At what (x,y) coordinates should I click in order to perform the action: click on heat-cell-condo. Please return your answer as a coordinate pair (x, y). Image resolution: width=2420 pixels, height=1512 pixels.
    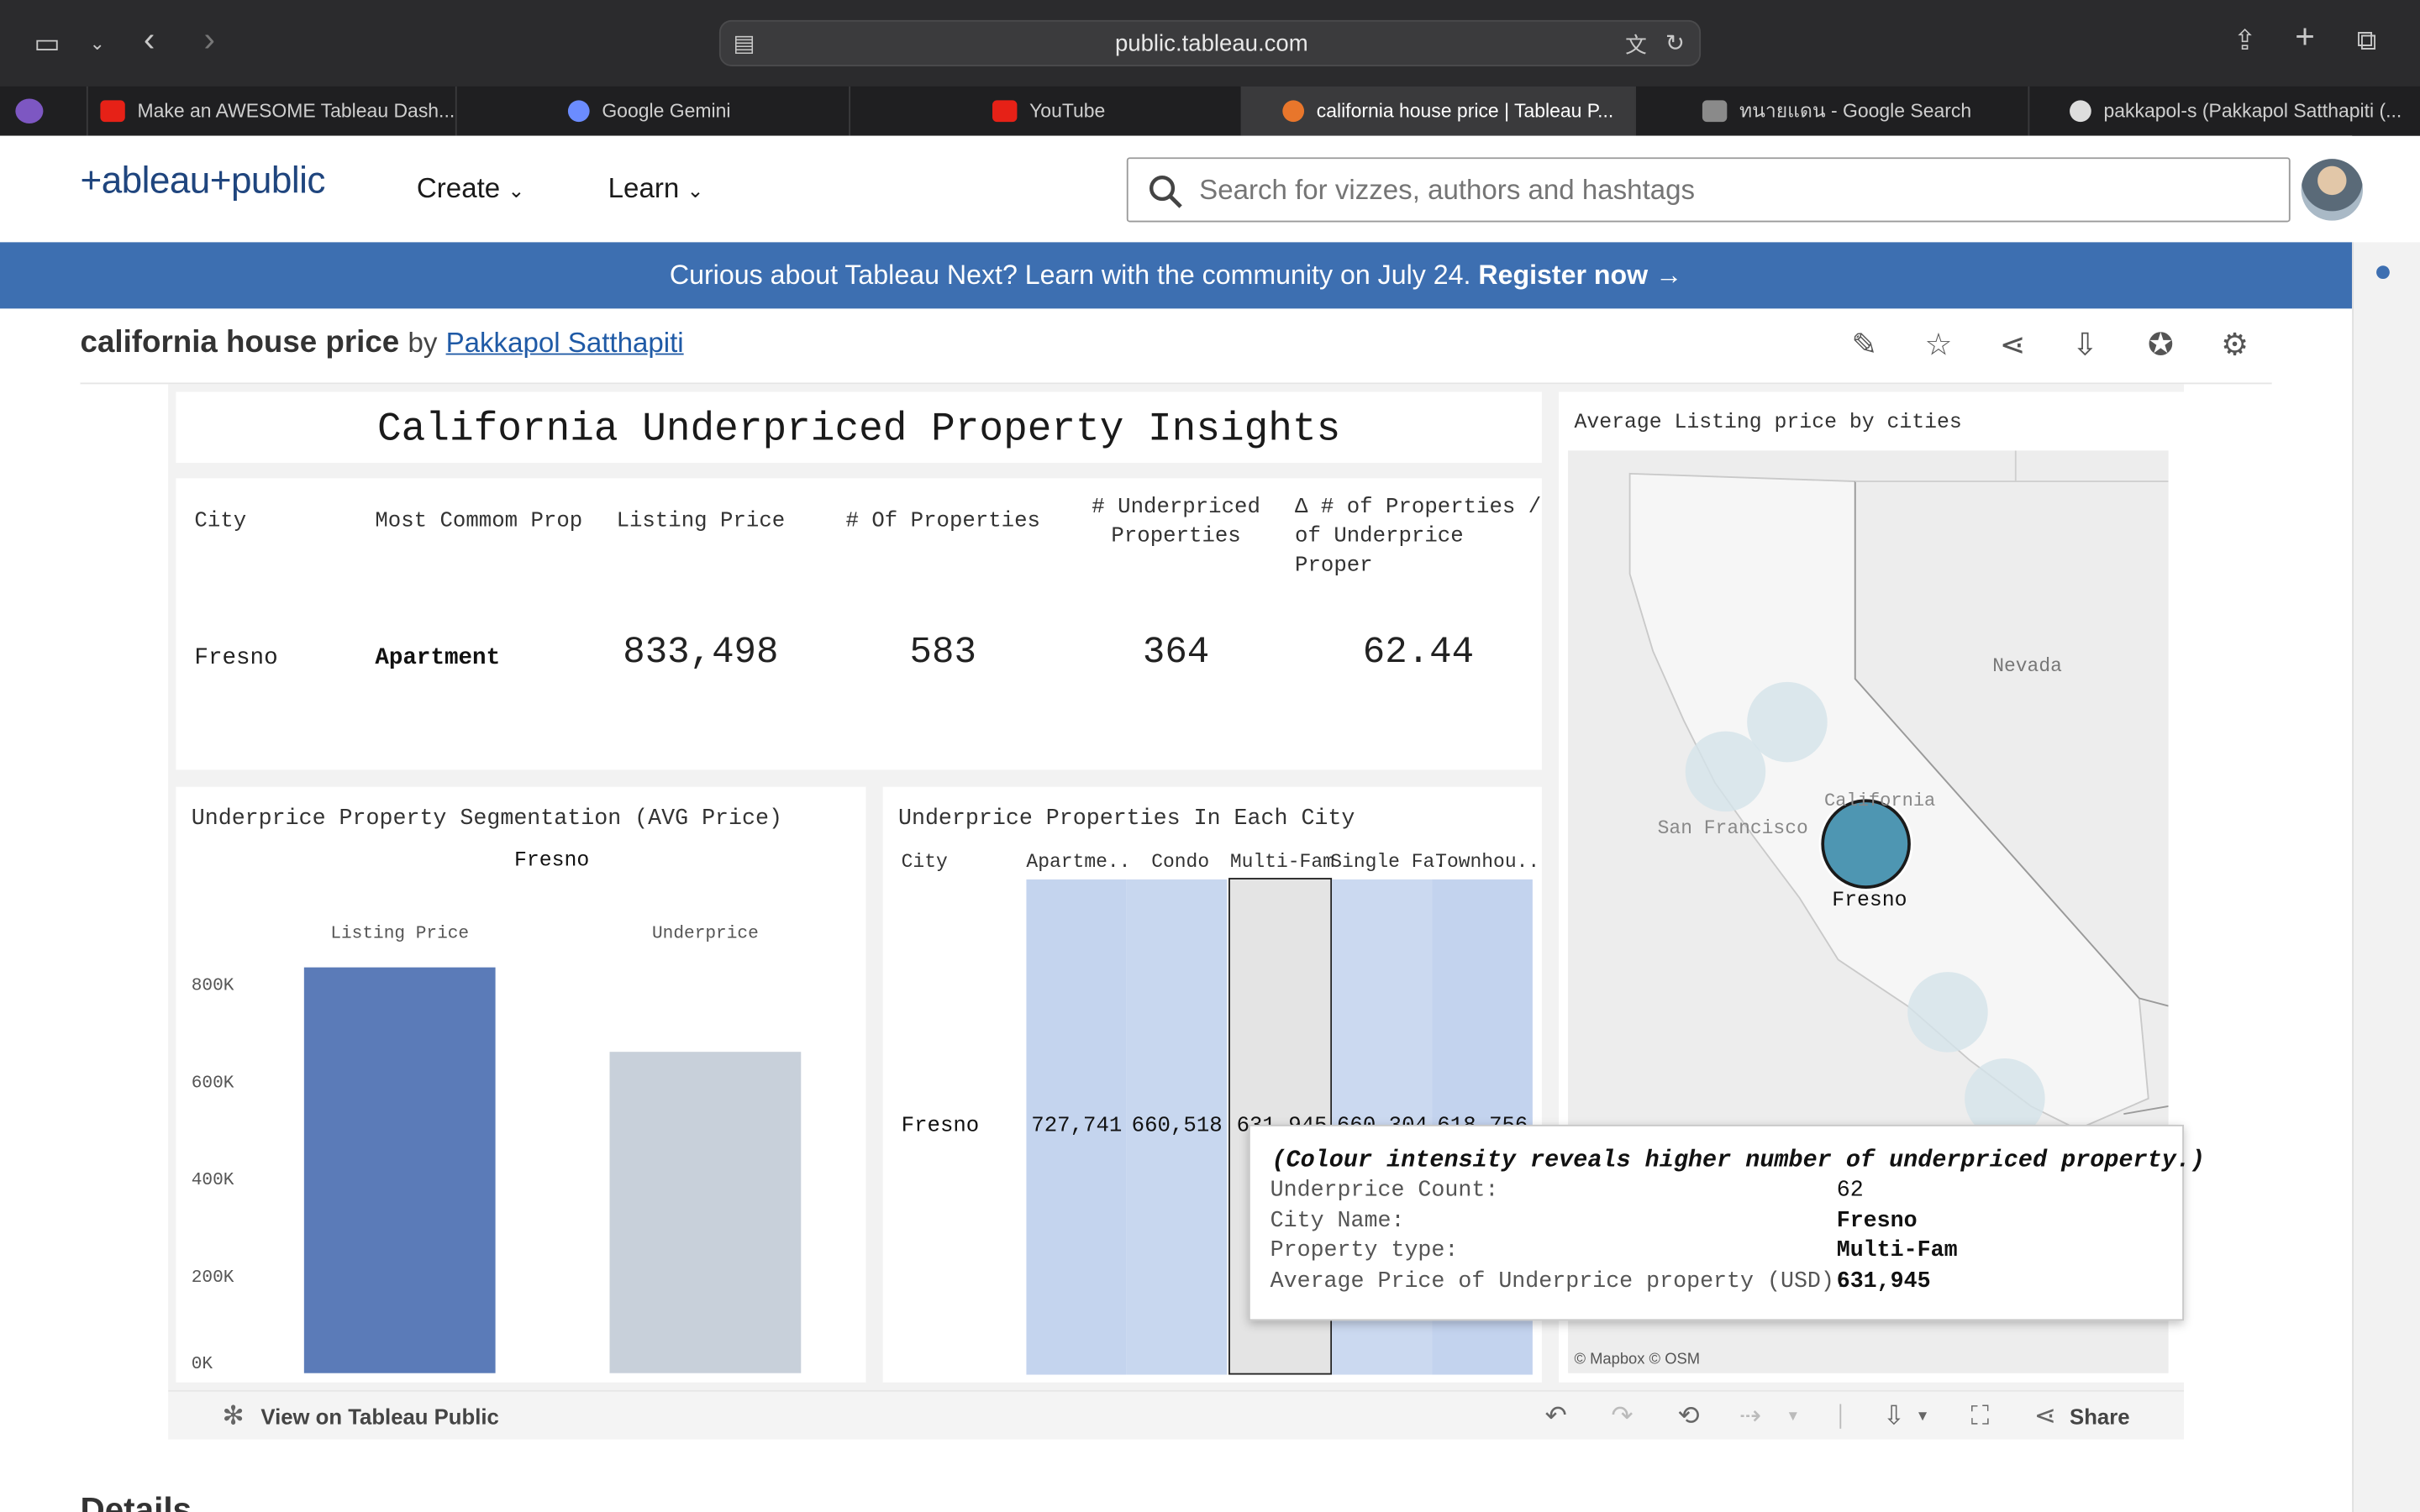
    Looking at the image, I should click on (1177, 1127).